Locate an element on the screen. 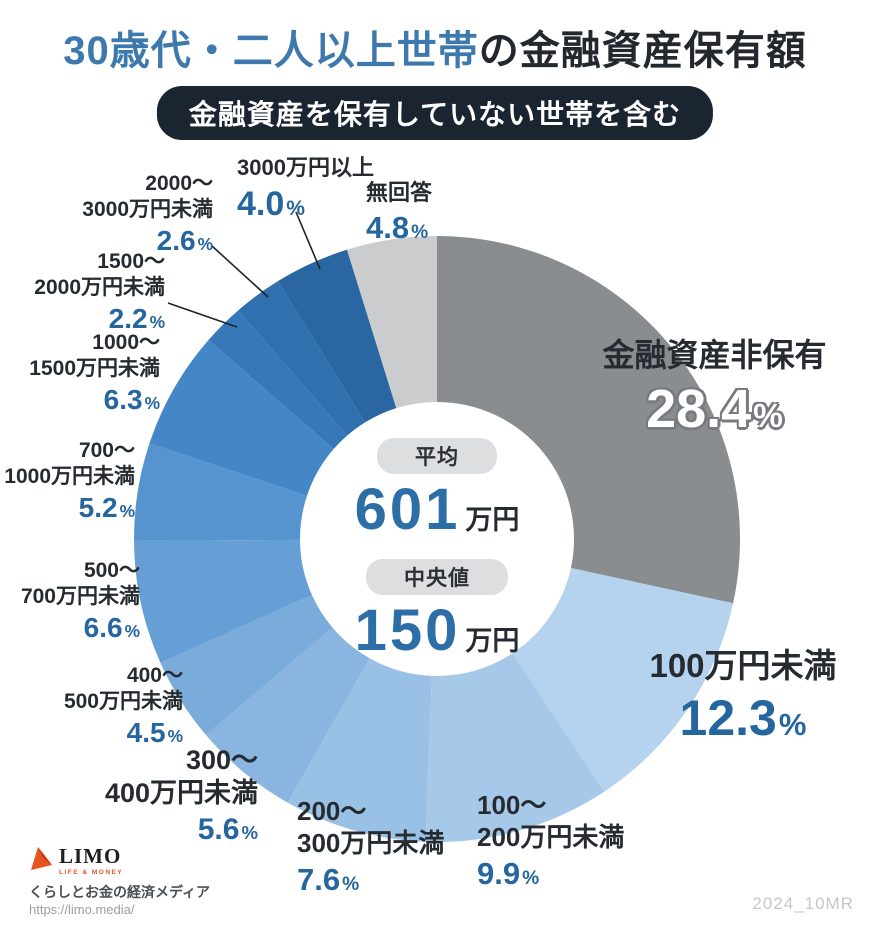  center-stats: 平均 601 万円 中央値 150 万円 is located at coordinates (437, 551).